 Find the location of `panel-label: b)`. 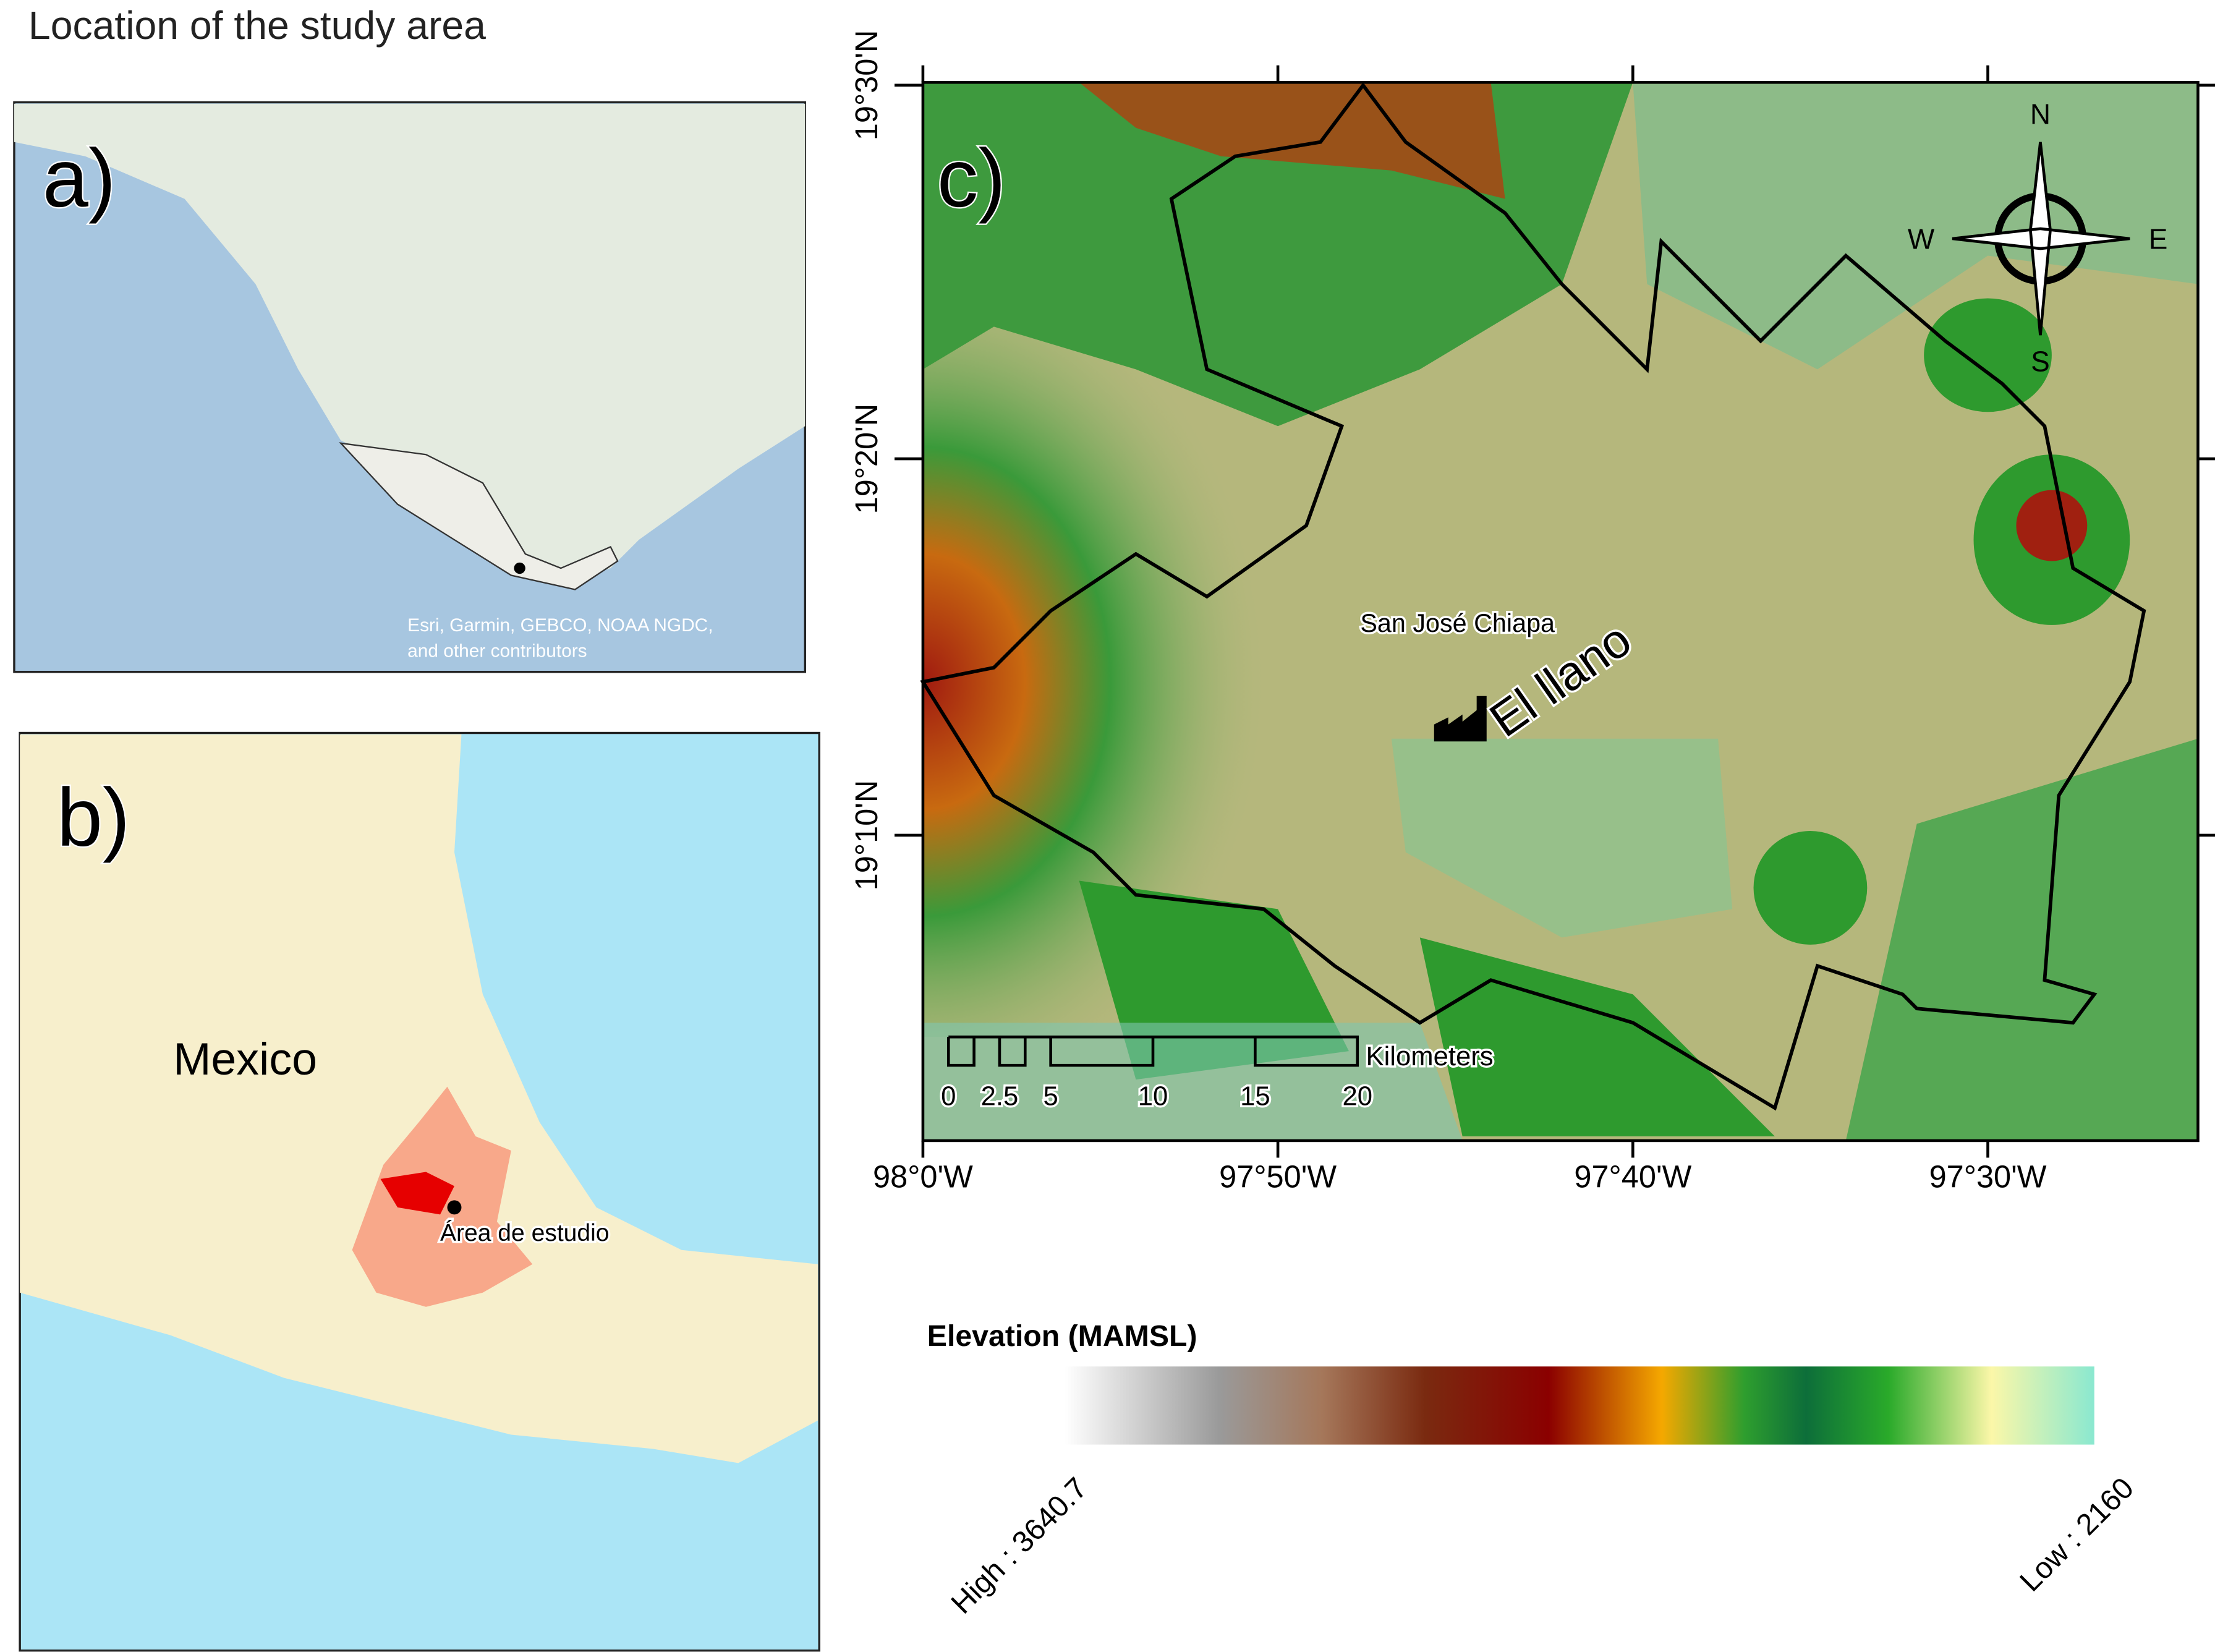

panel-label: b) is located at coordinates (93, 818).